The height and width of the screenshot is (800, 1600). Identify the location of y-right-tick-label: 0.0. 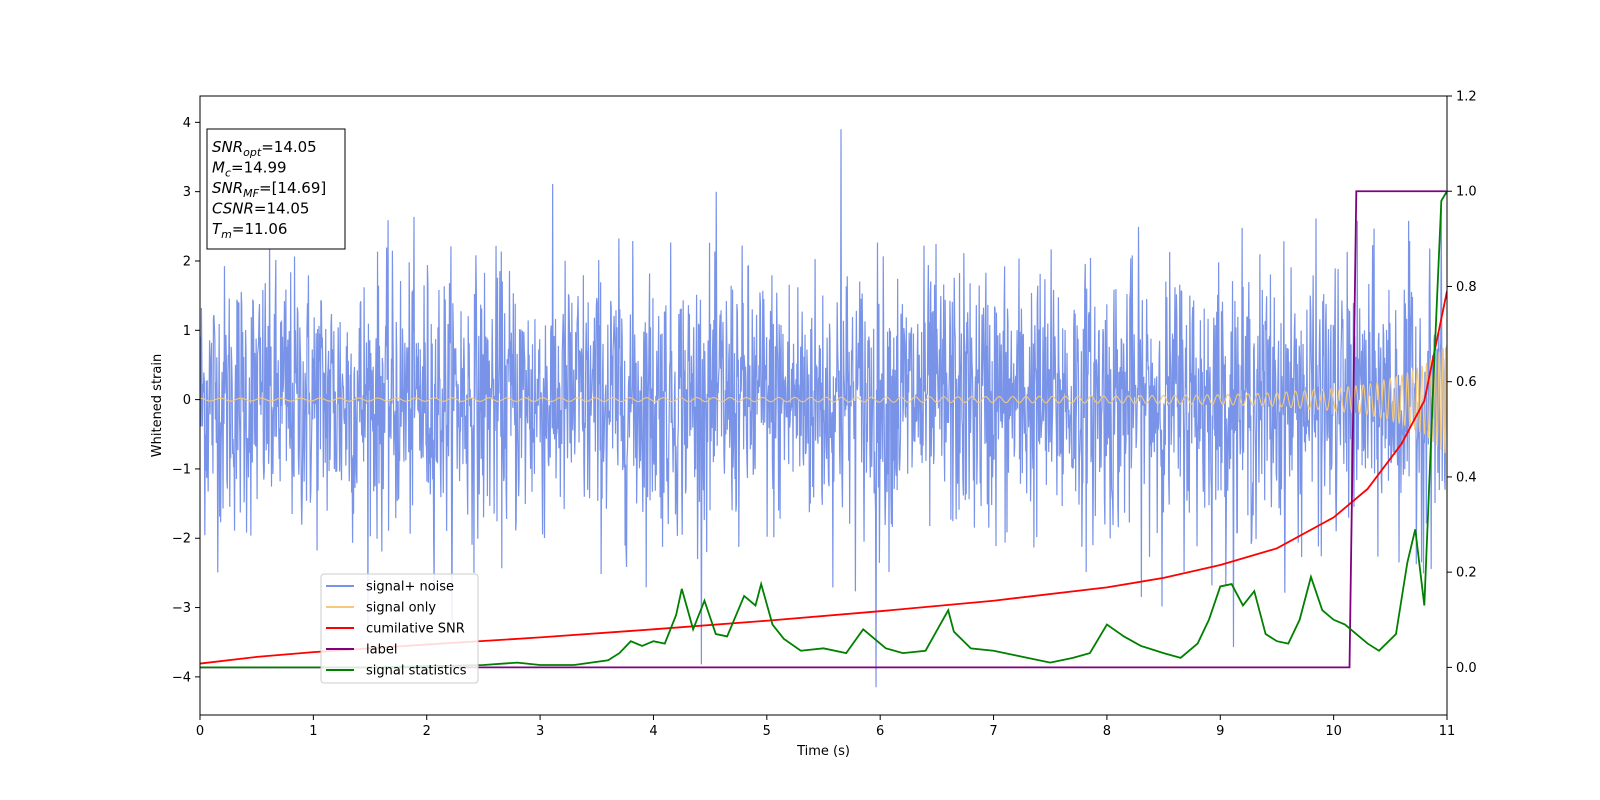
(1466, 668).